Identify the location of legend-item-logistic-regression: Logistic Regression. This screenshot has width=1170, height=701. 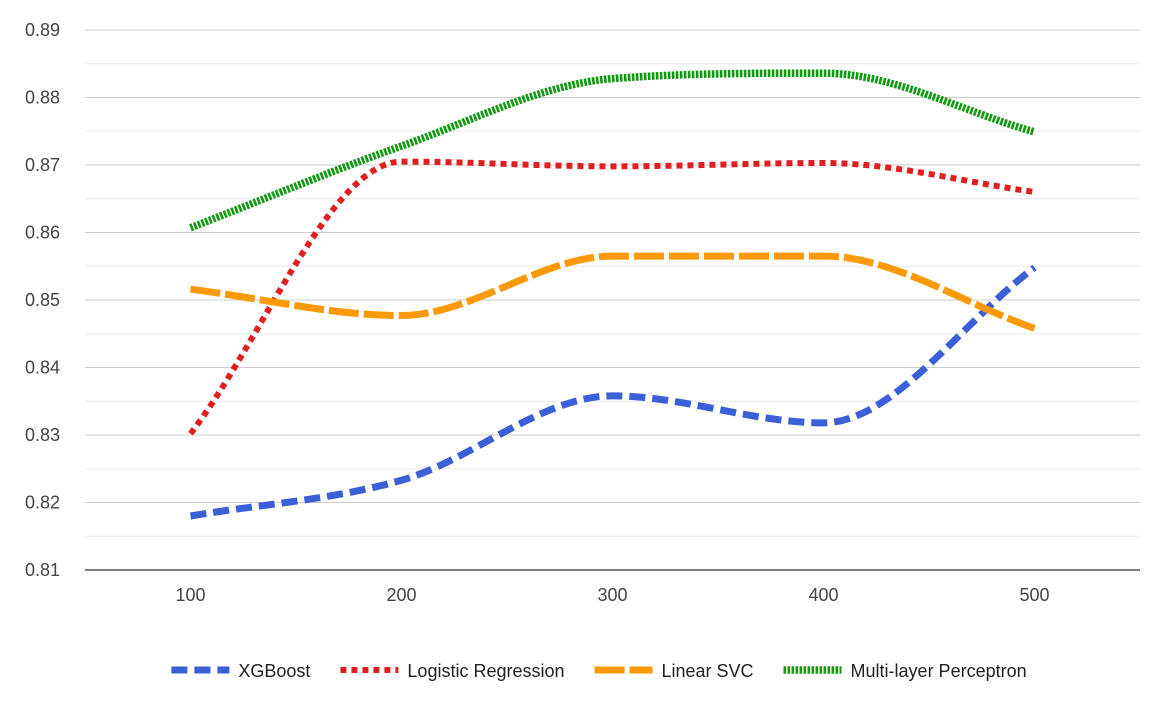
(452, 671).